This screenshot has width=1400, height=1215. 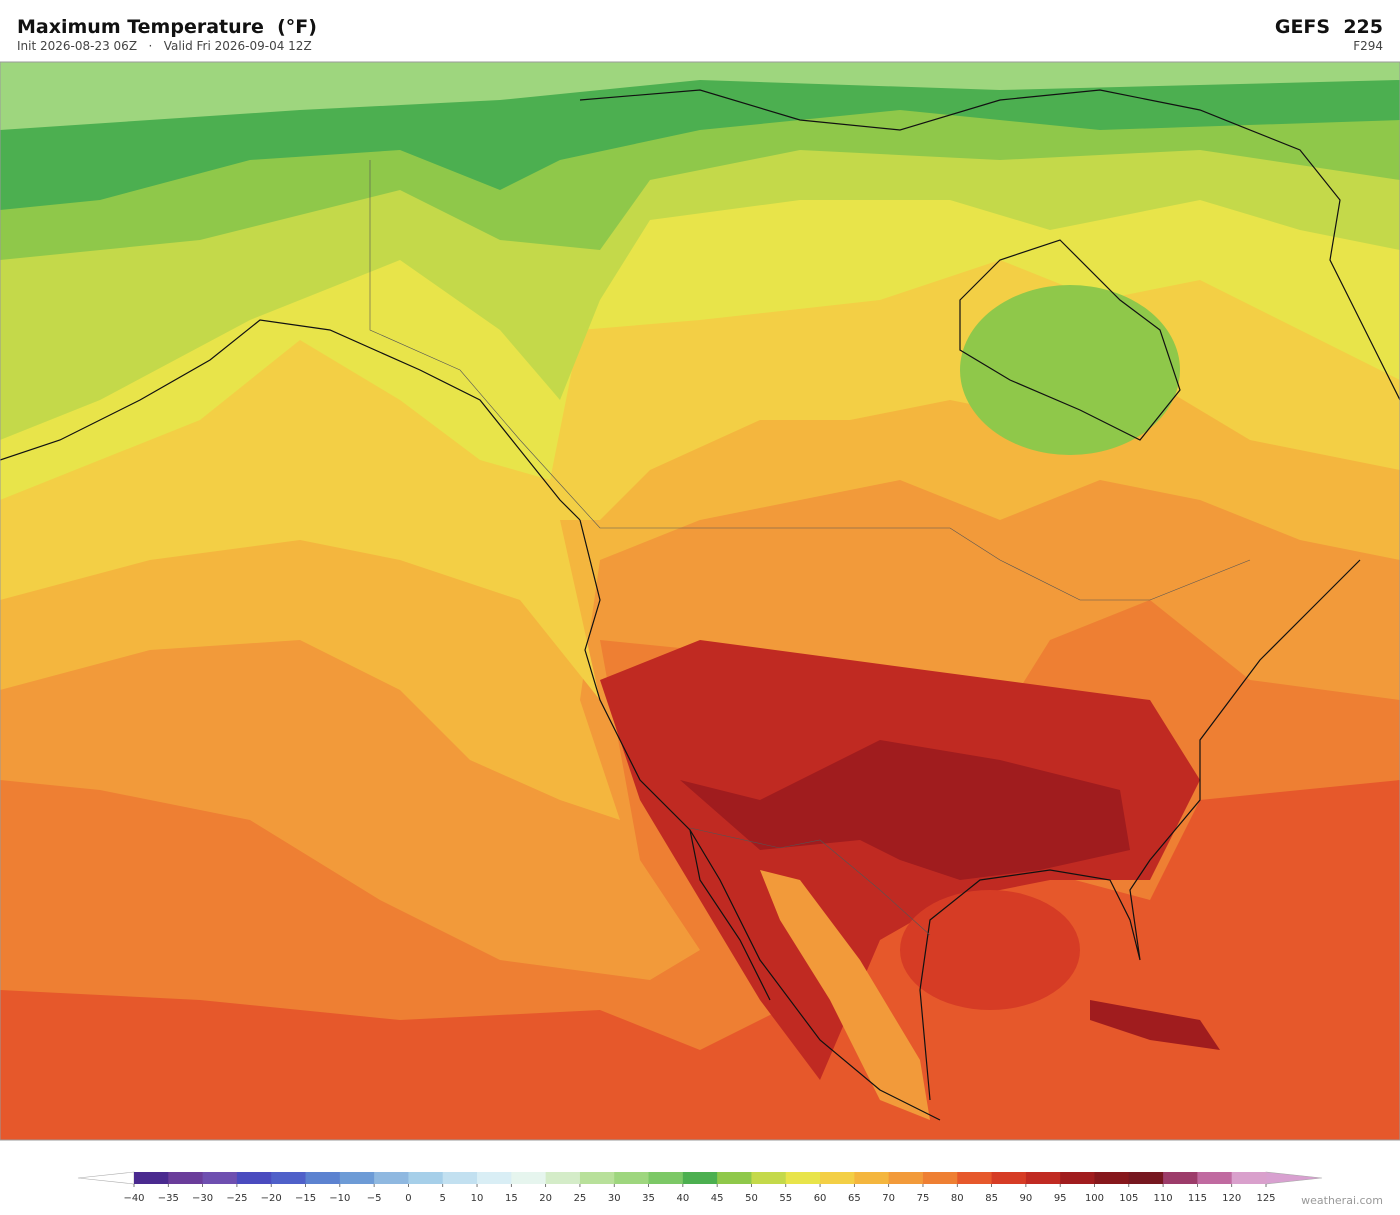 I want to click on colorbar-tick-label: 60, so click(x=820, y=1198).